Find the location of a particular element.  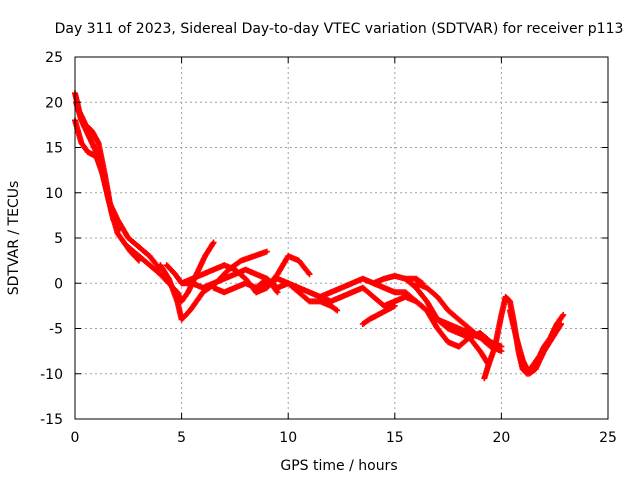

series-sat-P is located at coordinates (535, 342).